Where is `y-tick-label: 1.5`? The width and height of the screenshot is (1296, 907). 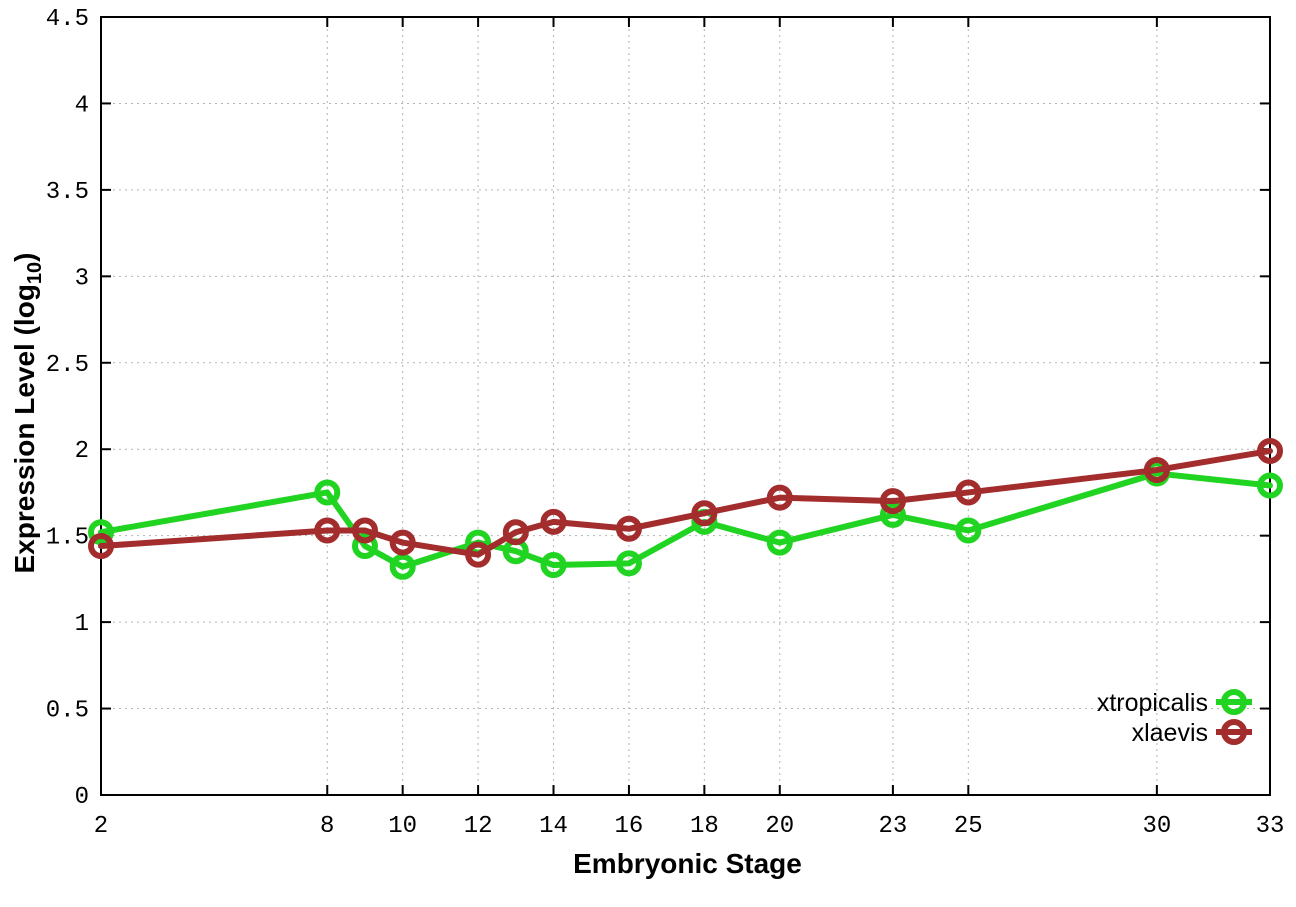 y-tick-label: 1.5 is located at coordinates (67, 538).